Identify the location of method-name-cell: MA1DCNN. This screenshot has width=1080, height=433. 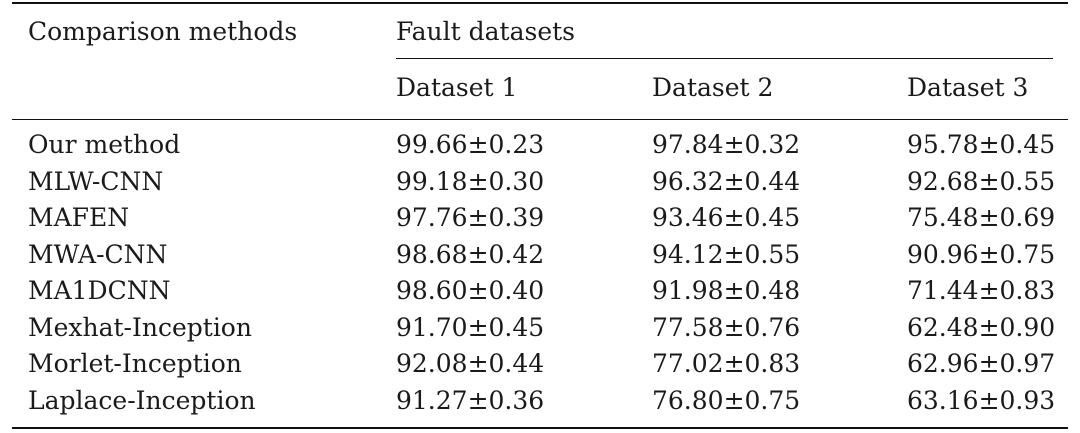
(99, 290).